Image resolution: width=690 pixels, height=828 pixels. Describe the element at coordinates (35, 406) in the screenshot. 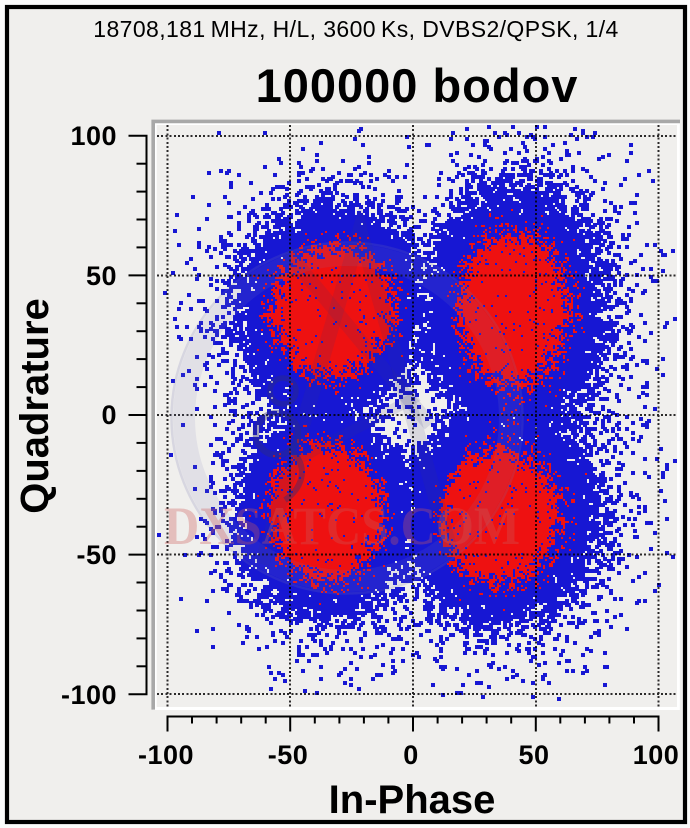

I see `svg-text: Quadrature` at that location.